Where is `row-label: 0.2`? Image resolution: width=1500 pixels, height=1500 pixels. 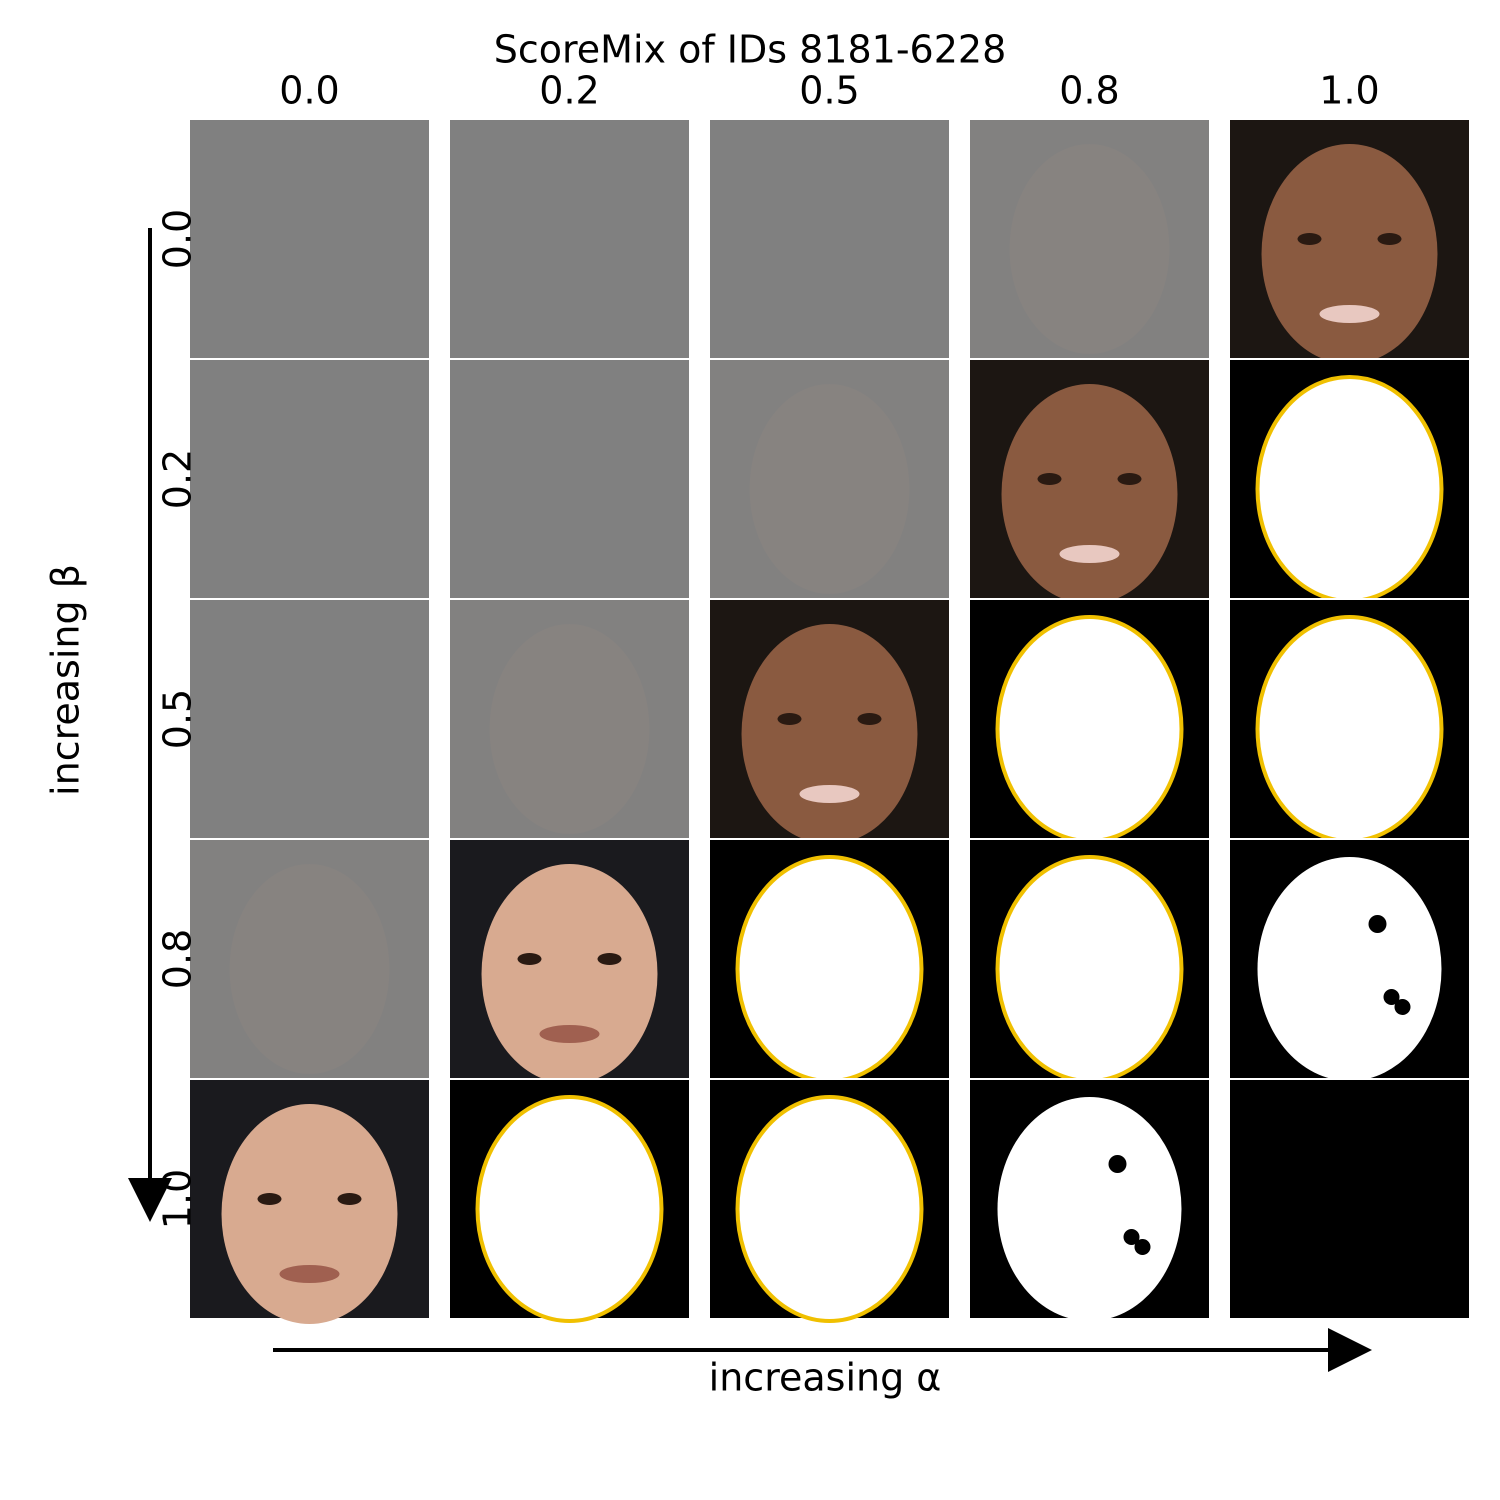 row-label: 0.2 is located at coordinates (178, 479).